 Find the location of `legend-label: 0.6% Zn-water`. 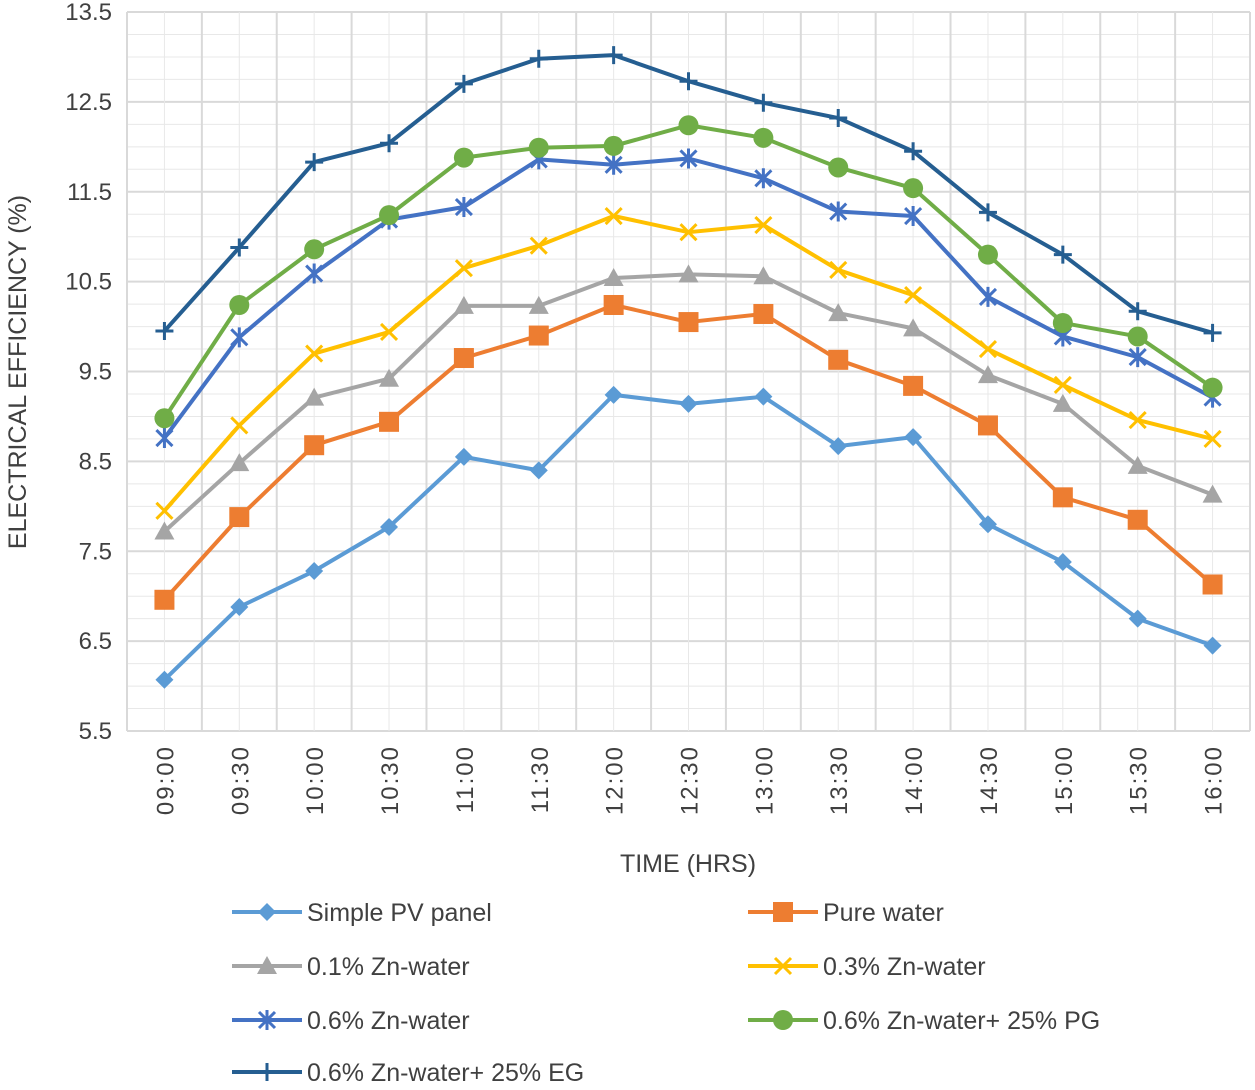

legend-label: 0.6% Zn-water is located at coordinates (388, 1021).